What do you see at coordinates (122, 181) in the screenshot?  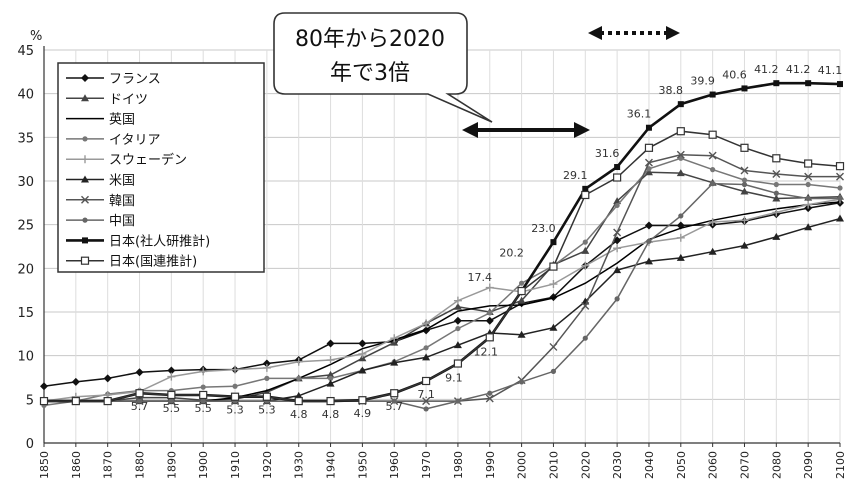 I see `legend-label: 米国` at bounding box center [122, 181].